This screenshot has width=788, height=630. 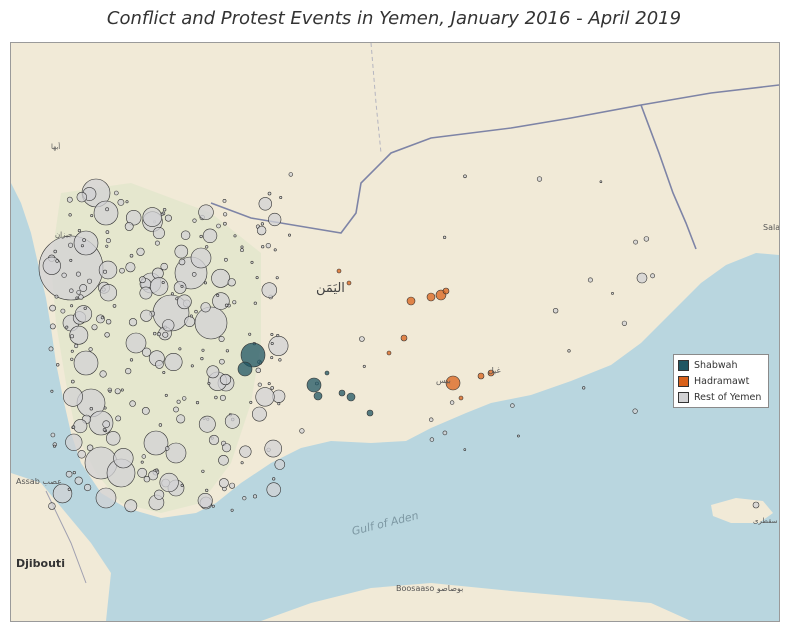 What do you see at coordinates (721, 397) in the screenshot?
I see `legend-item-rest: Rest of Yemen` at bounding box center [721, 397].